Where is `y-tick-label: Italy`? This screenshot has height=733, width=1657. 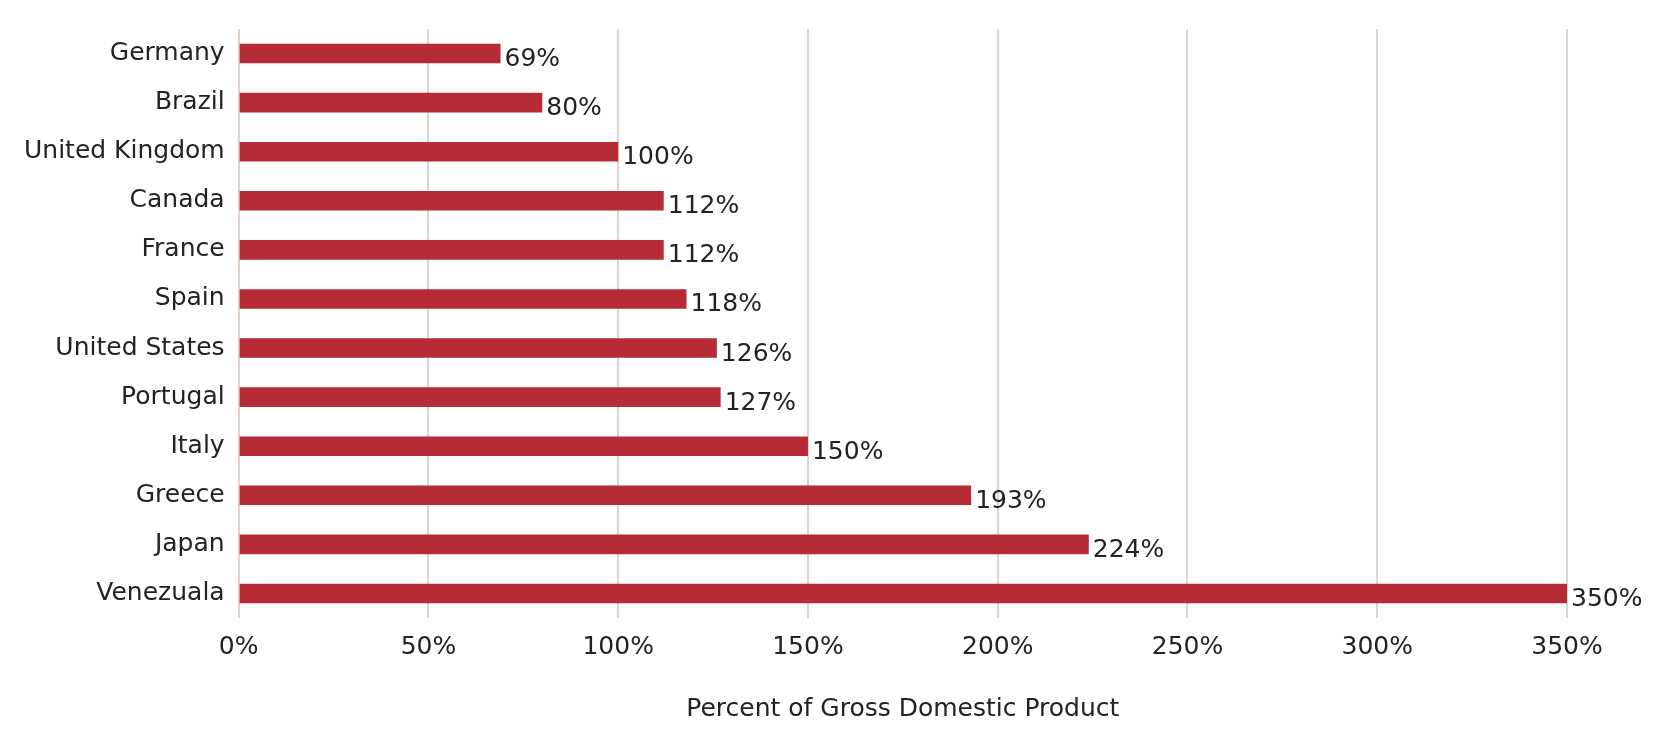
y-tick-label: Italy is located at coordinates (197, 444).